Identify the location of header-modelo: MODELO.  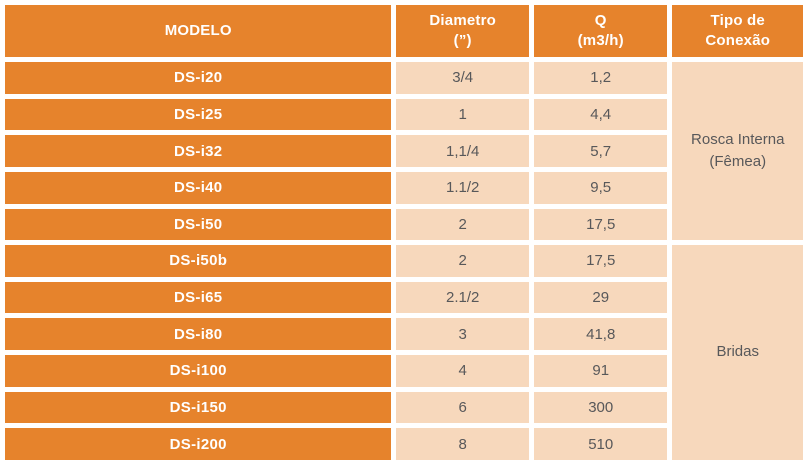
(198, 31).